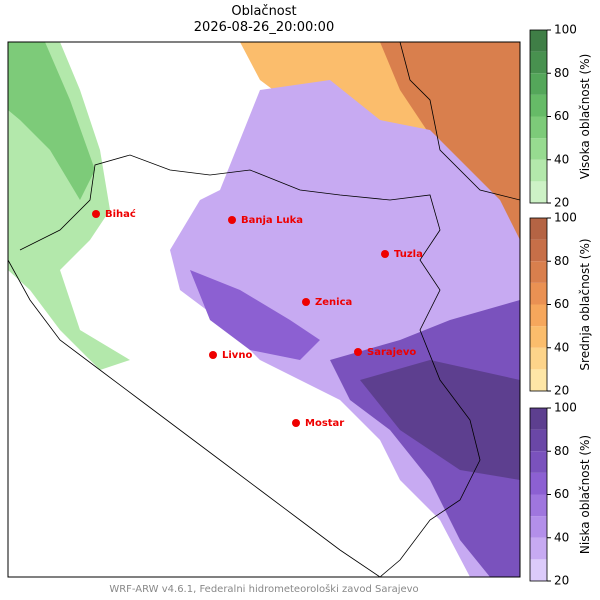 The image size is (600, 600). I want to click on city-label: Banja Luka, so click(272, 220).